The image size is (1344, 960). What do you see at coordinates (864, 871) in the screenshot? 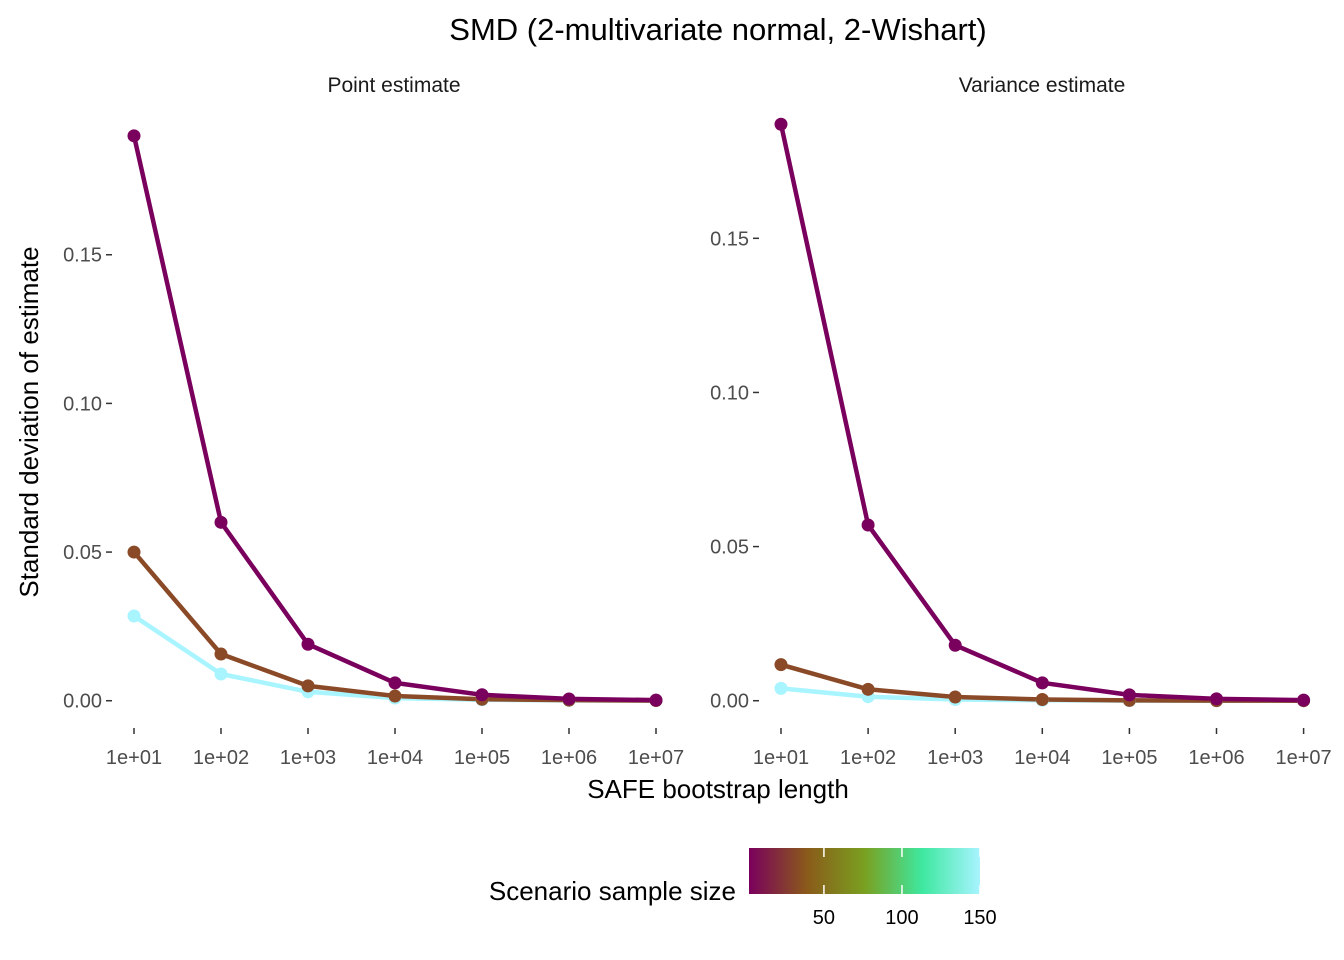
I see `legend-colorbar` at bounding box center [864, 871].